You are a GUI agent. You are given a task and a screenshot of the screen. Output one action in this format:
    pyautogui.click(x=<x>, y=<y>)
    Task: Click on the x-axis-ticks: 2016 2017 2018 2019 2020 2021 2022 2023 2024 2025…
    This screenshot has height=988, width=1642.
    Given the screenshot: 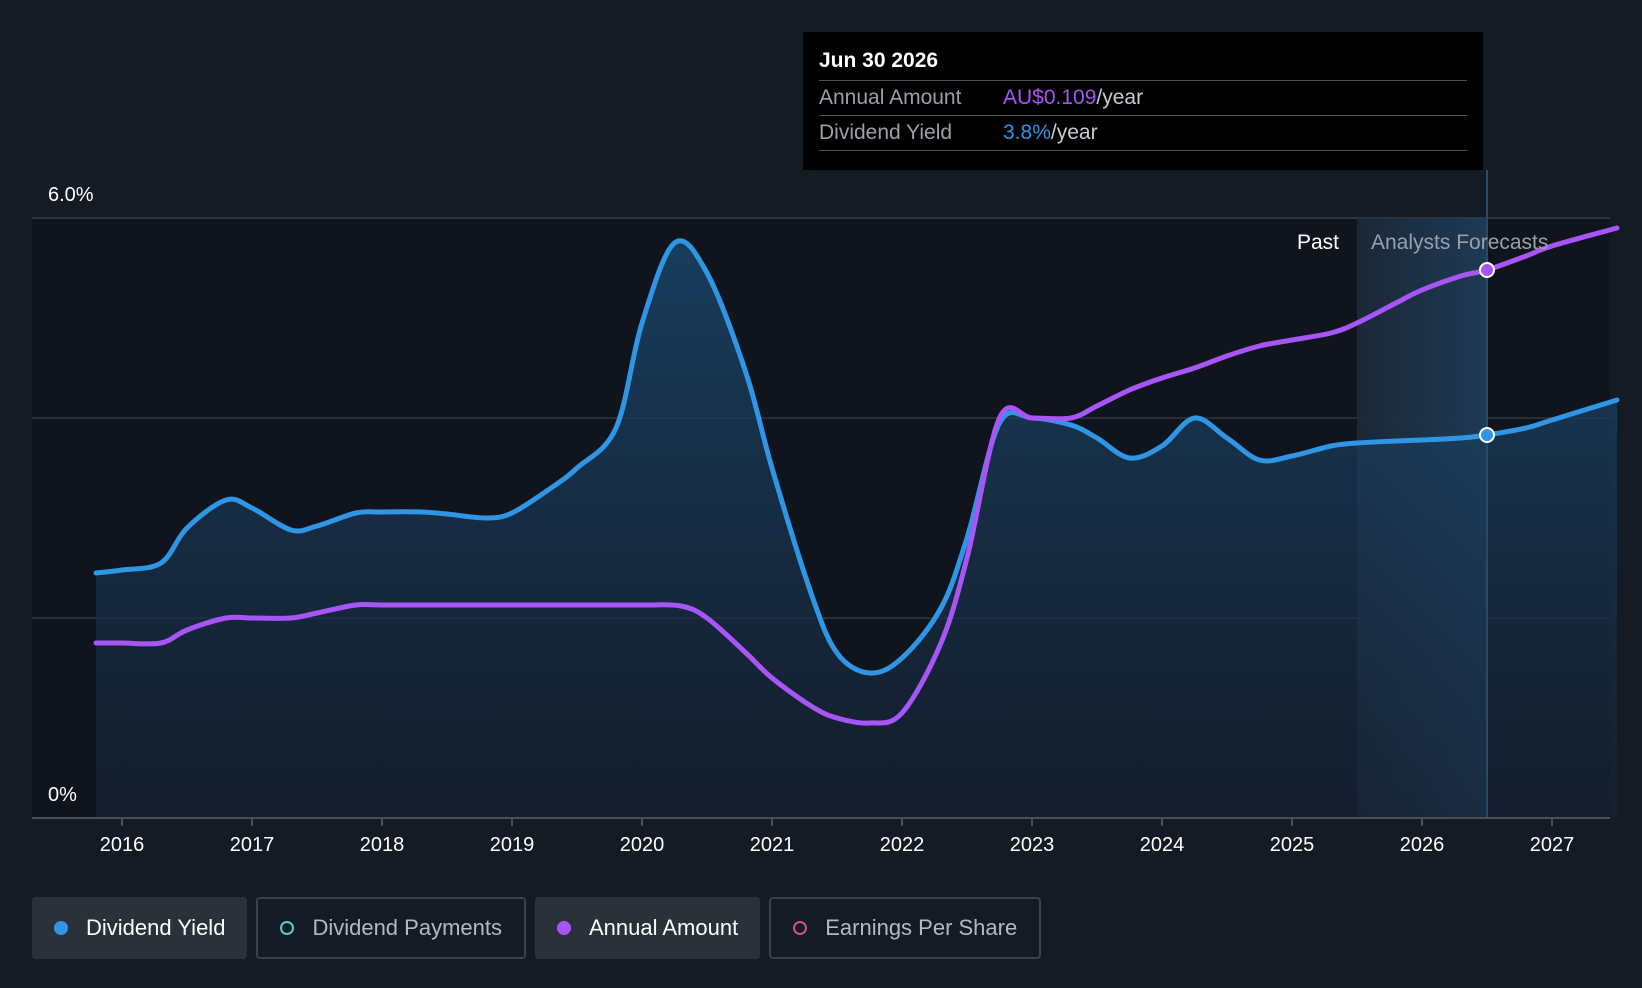 What is the action you would take?
    pyautogui.click(x=837, y=837)
    